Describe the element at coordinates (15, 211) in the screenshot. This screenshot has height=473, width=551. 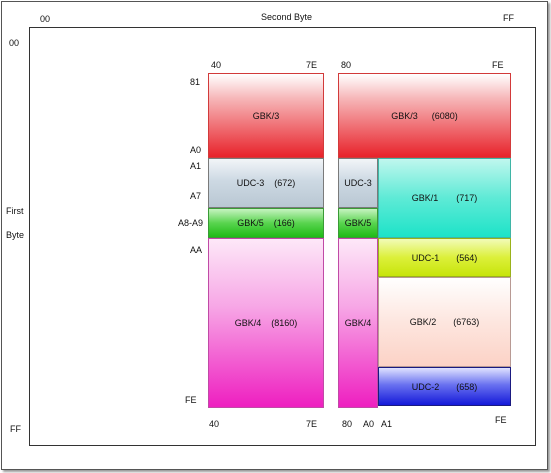
I see `y-axis-title-line1: First` at that location.